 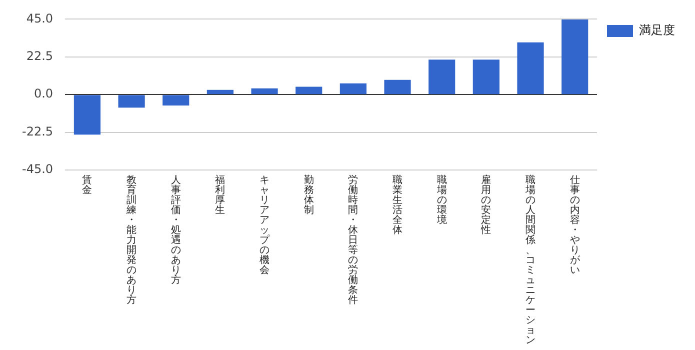 I want to click on x-tick-label: 雇用の安定性, so click(x=486, y=205).